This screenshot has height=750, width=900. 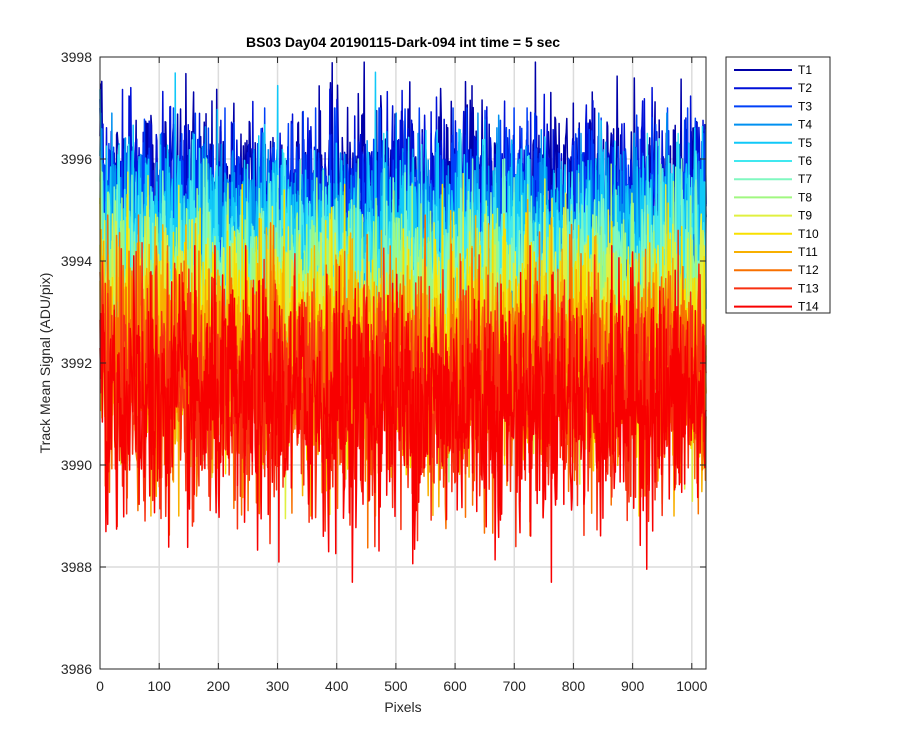 I want to click on x-tick-label: 900, so click(x=633, y=686).